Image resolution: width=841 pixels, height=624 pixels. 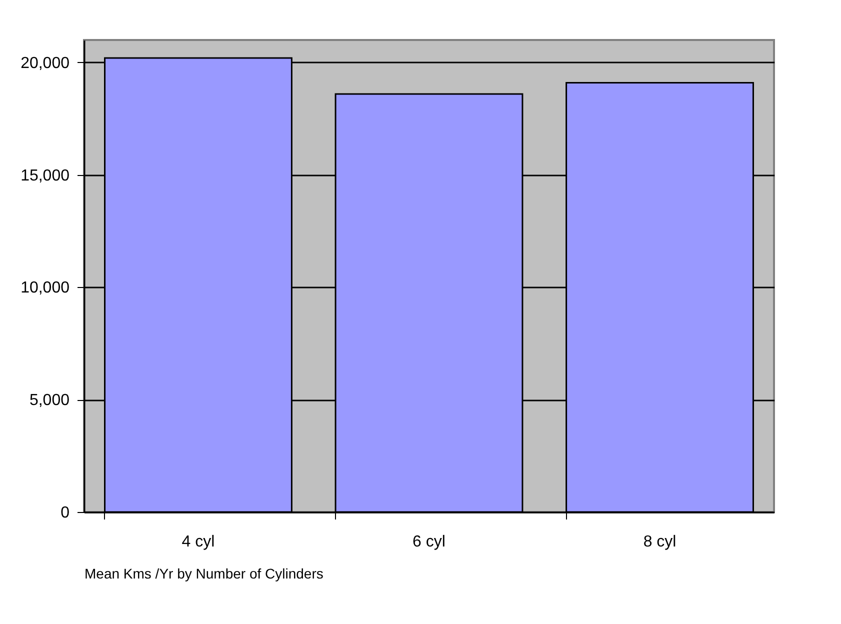 What do you see at coordinates (49, 401) in the screenshot?
I see `y-tick-label: 5,000` at bounding box center [49, 401].